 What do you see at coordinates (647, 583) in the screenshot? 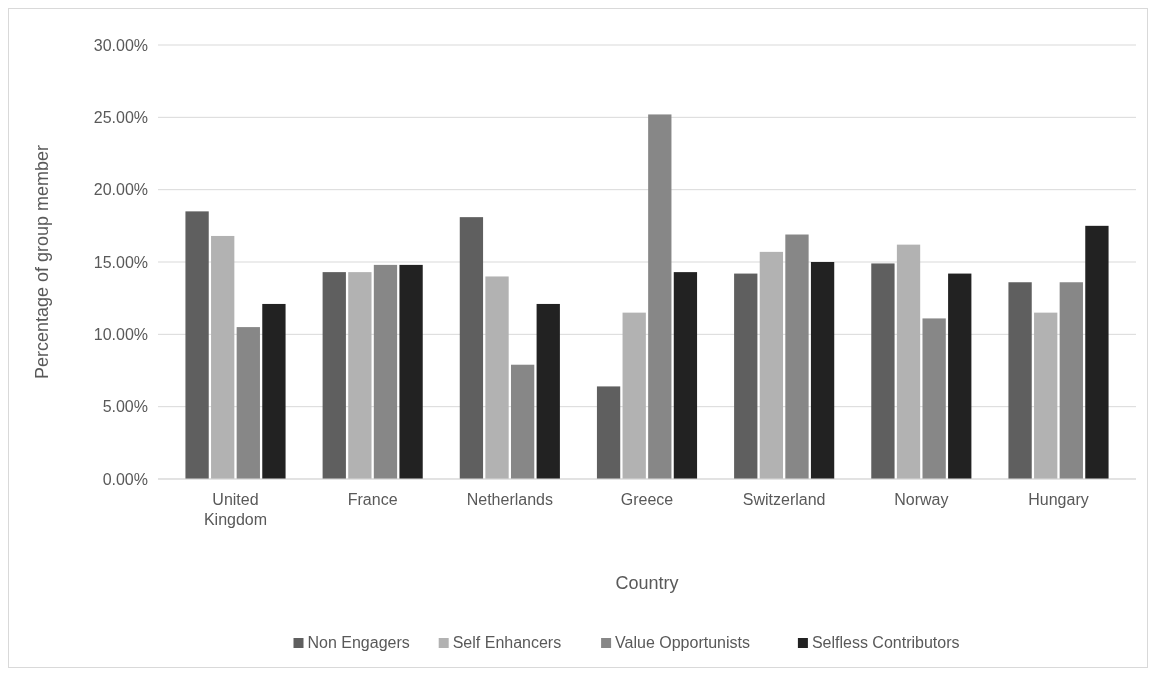
I see `x-axis-title: Country` at bounding box center [647, 583].